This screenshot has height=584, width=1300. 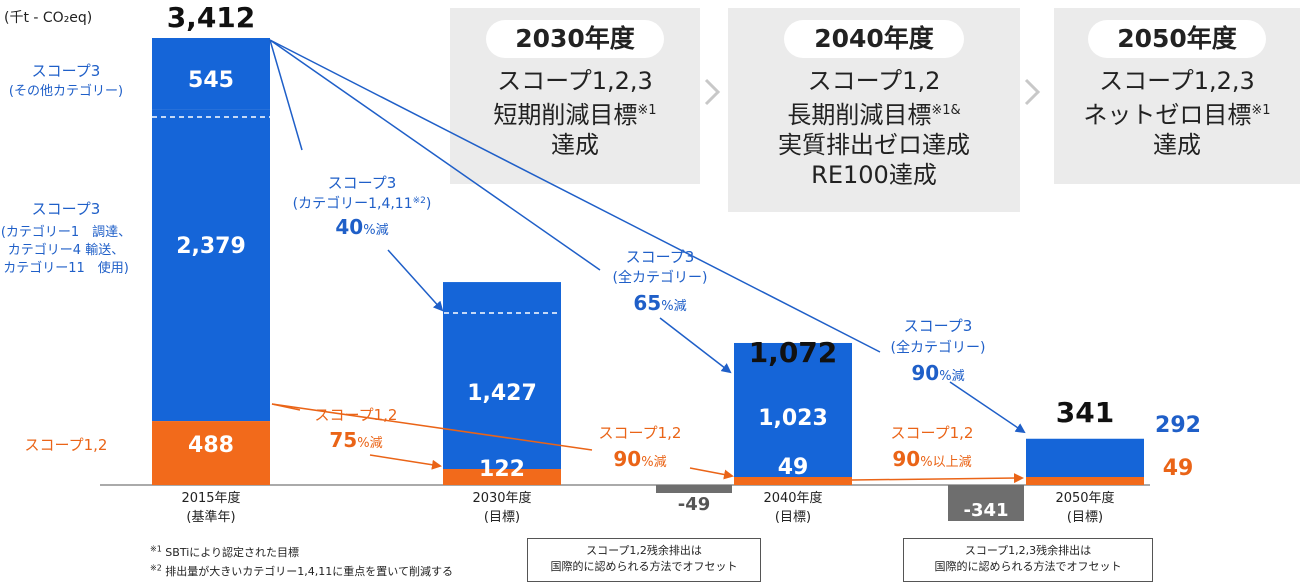 I want to click on total-2015: 3,412, so click(x=211, y=17).